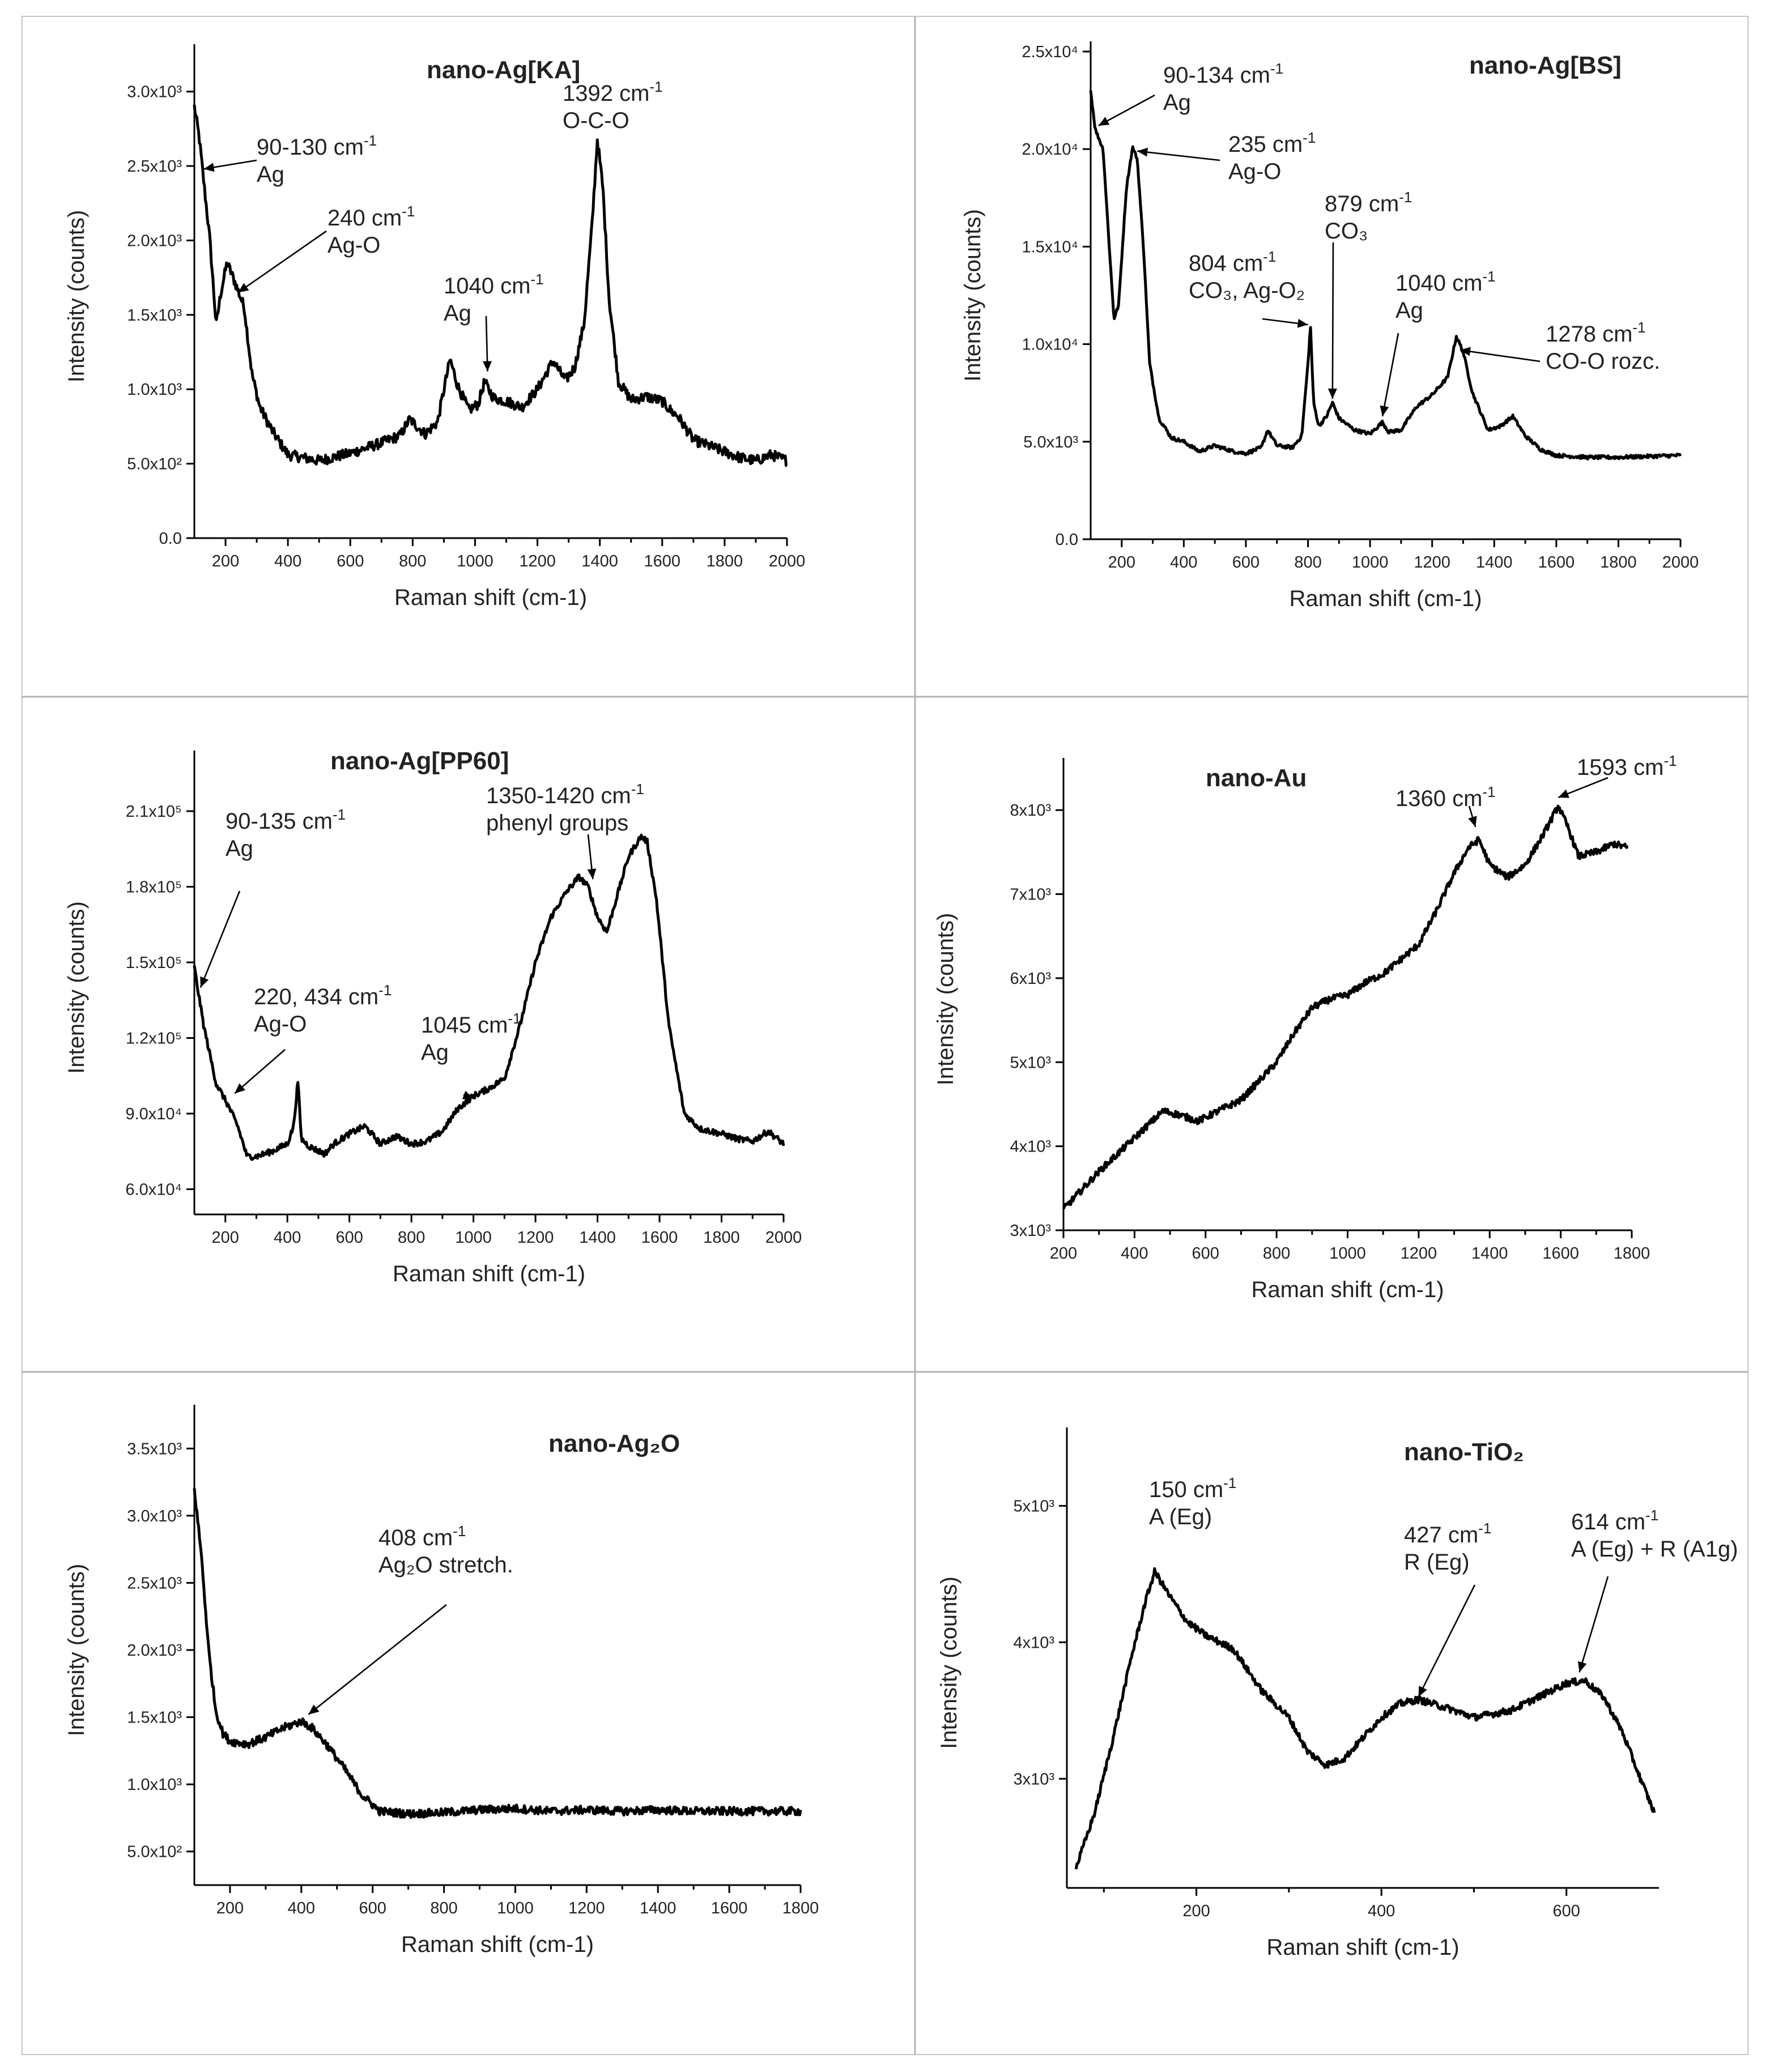  What do you see at coordinates (1447, 1533) in the screenshot?
I see `annotation-label: 427 cm-1` at bounding box center [1447, 1533].